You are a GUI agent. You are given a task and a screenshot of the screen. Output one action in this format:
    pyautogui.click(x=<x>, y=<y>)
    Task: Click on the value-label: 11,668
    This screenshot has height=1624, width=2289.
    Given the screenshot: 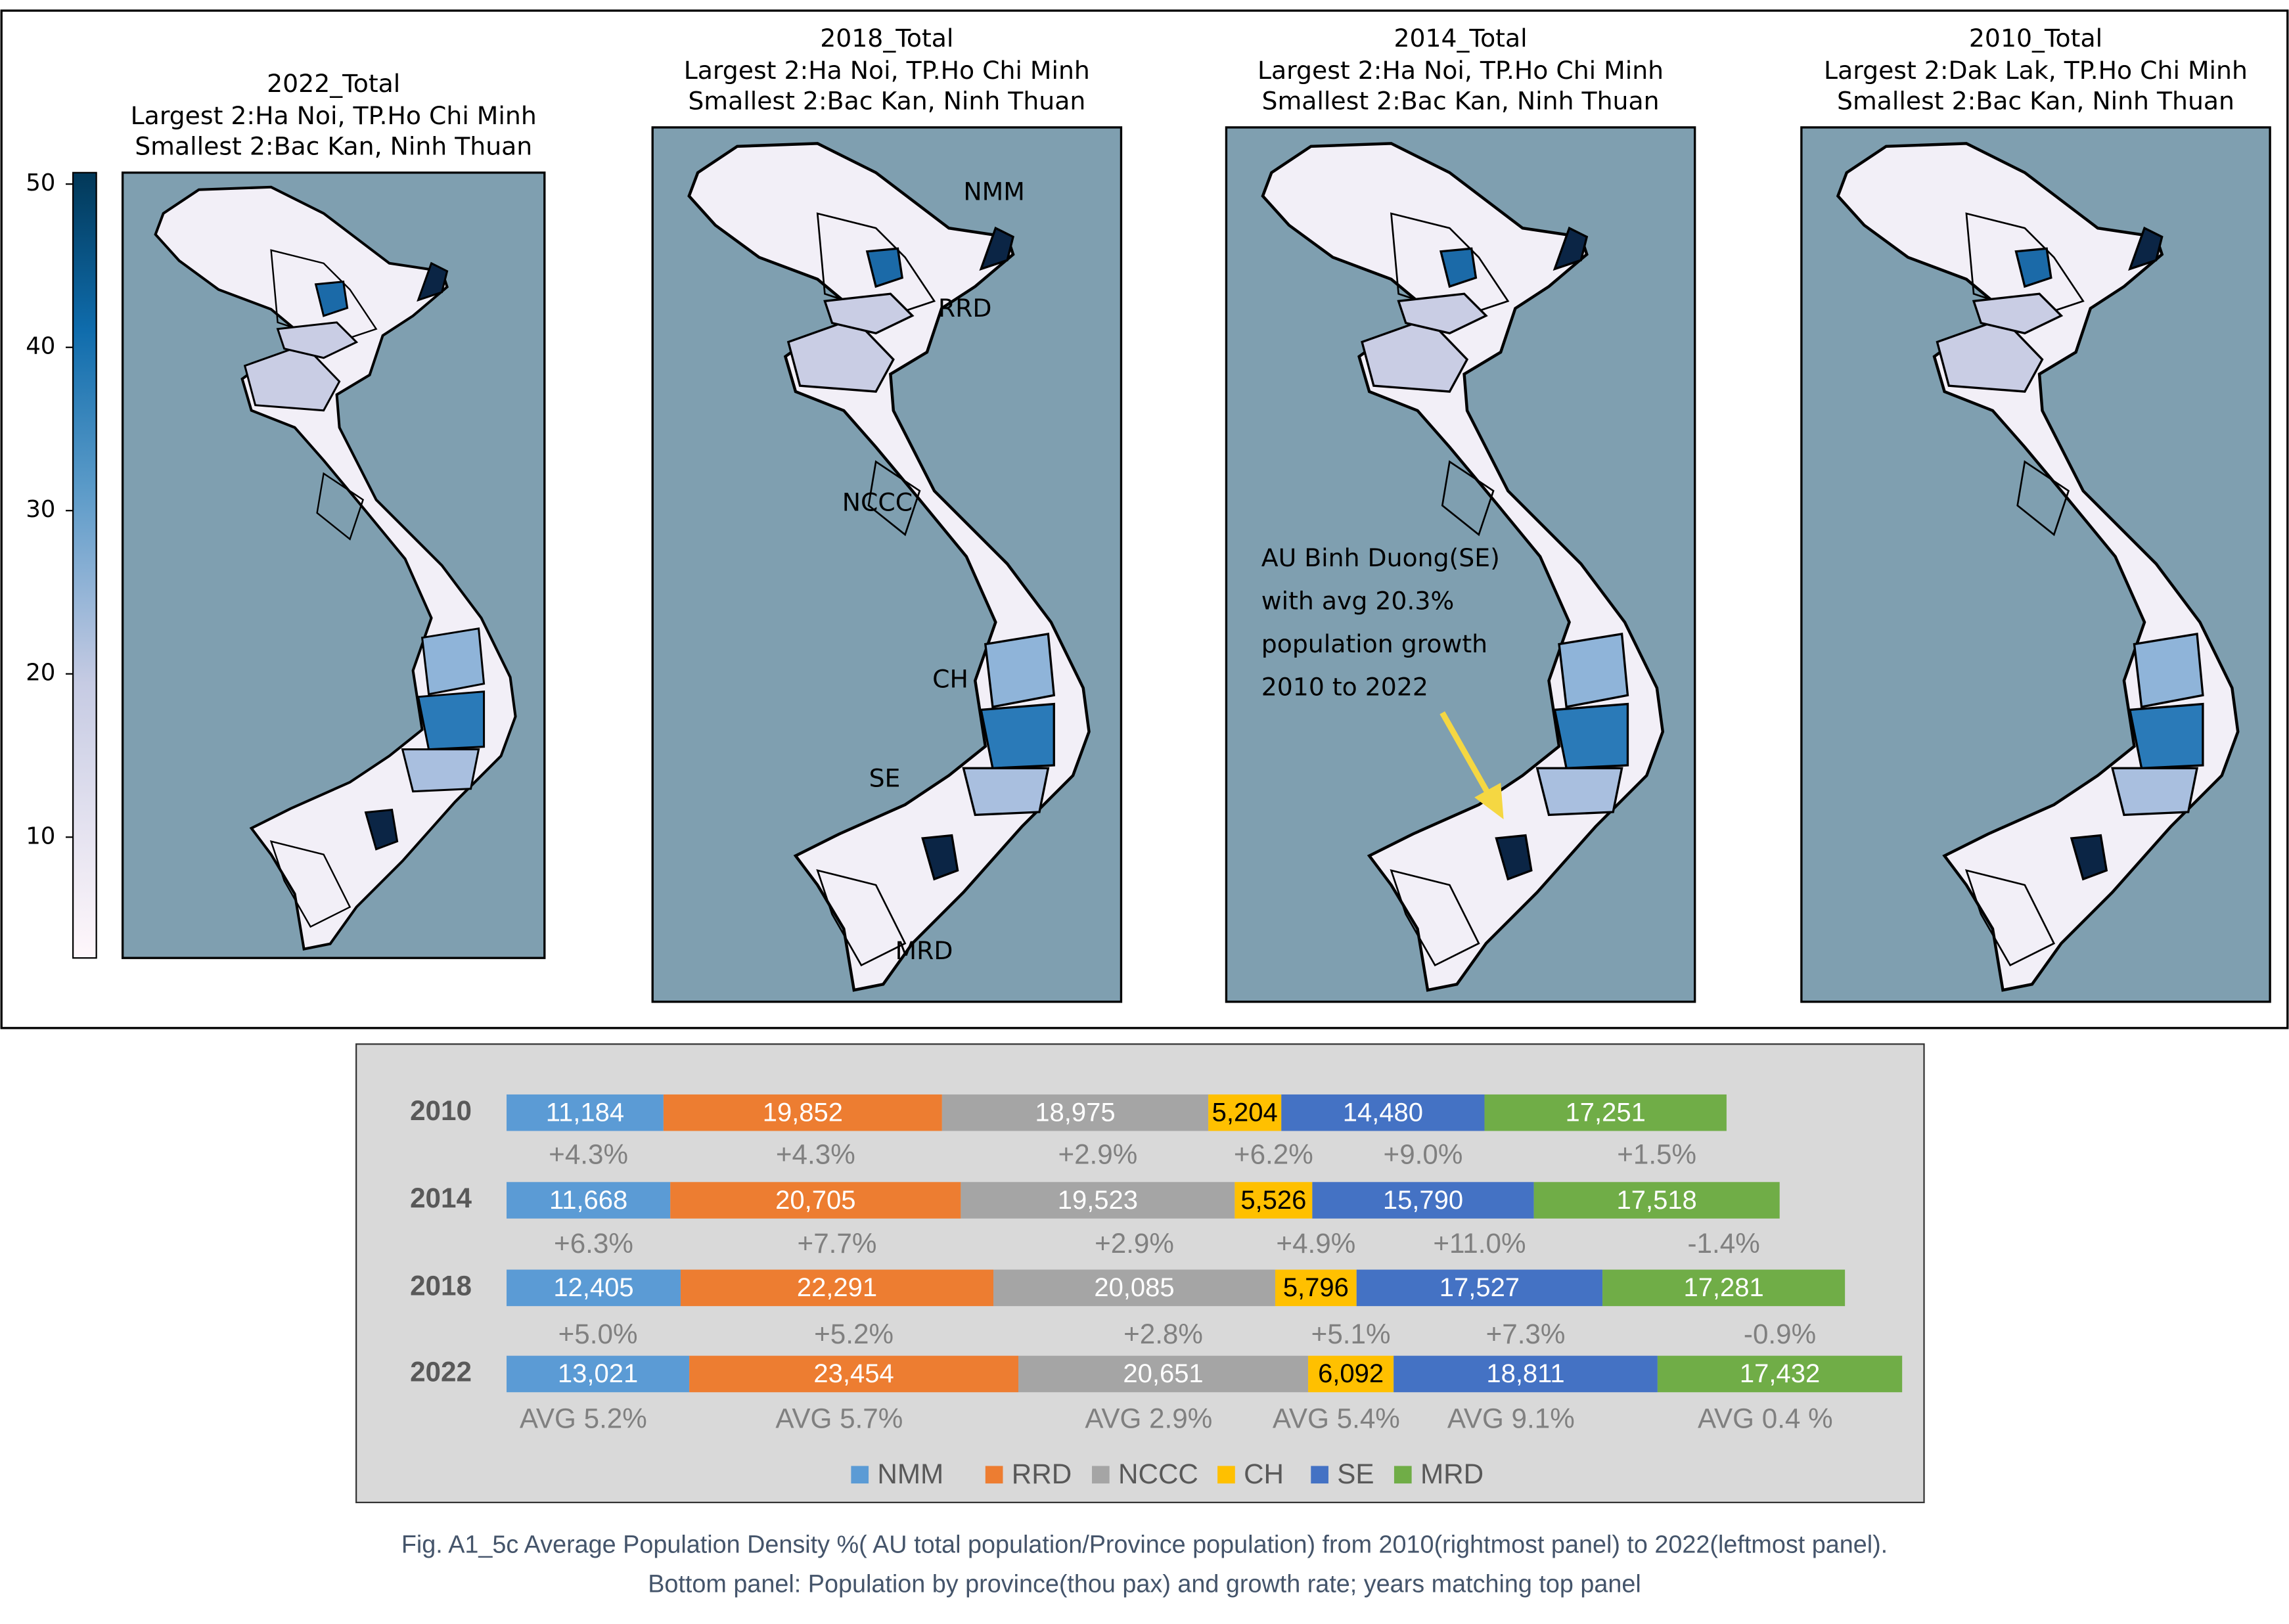 What is the action you would take?
    pyautogui.click(x=588, y=1200)
    